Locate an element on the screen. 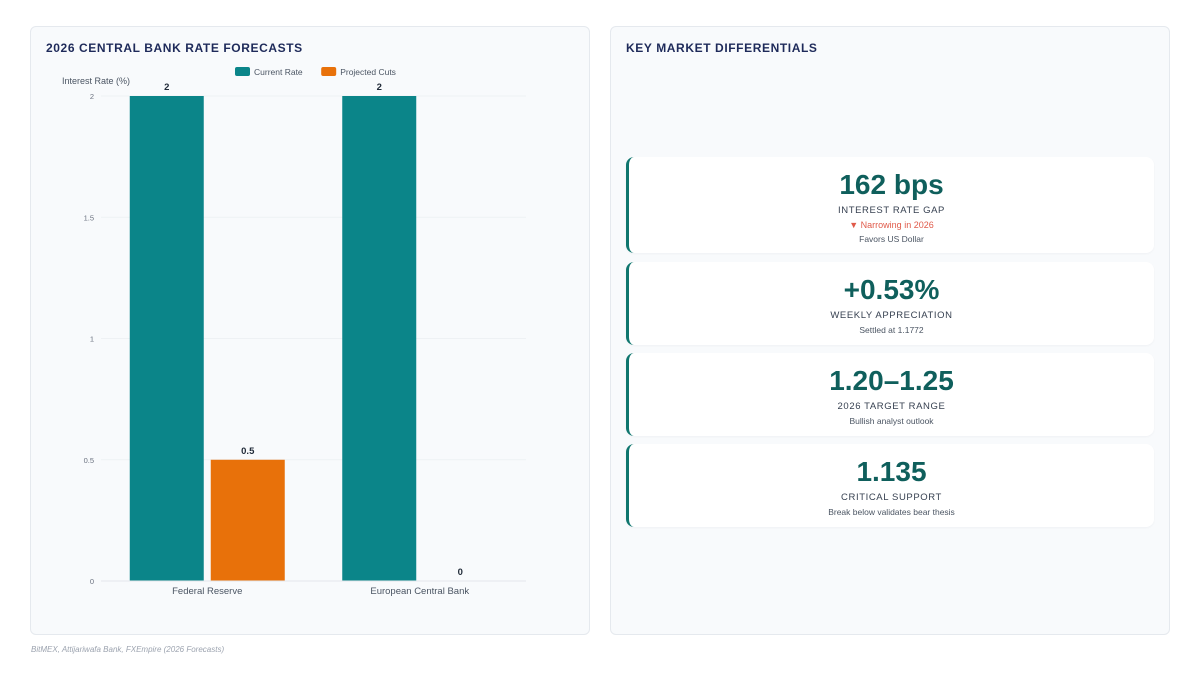 This screenshot has width=1200, height=675. bar-data-label: 0.5 is located at coordinates (248, 451).